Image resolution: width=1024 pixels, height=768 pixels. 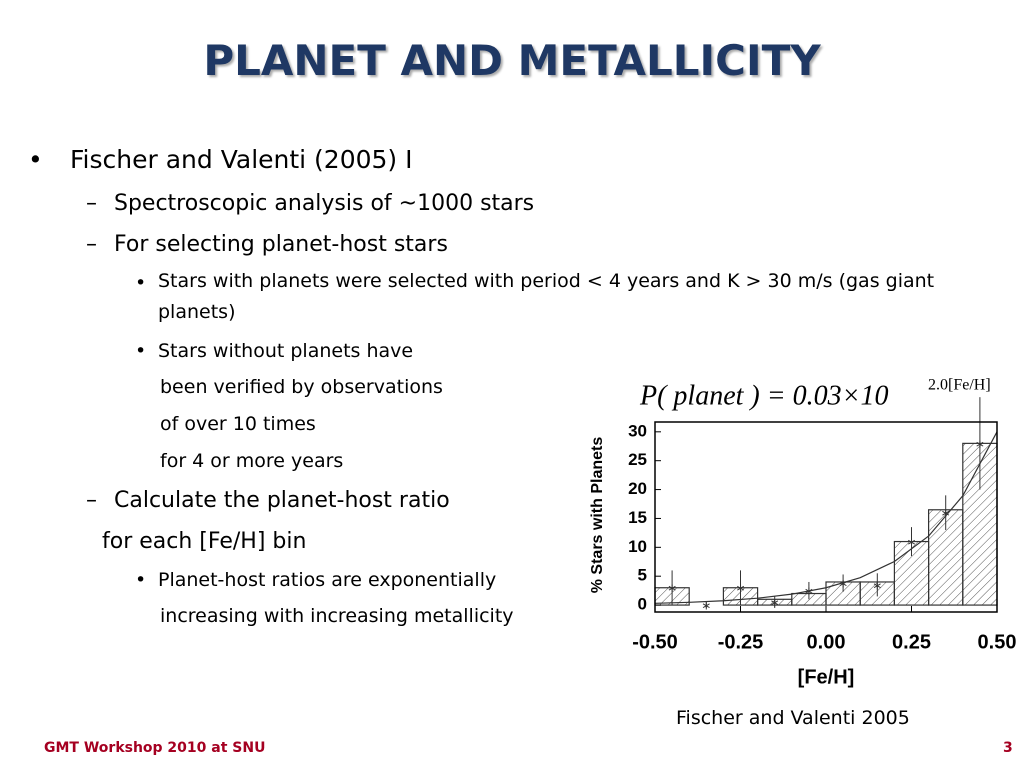 I want to click on y-axis-label: % Stars with Planets, so click(x=597, y=515).